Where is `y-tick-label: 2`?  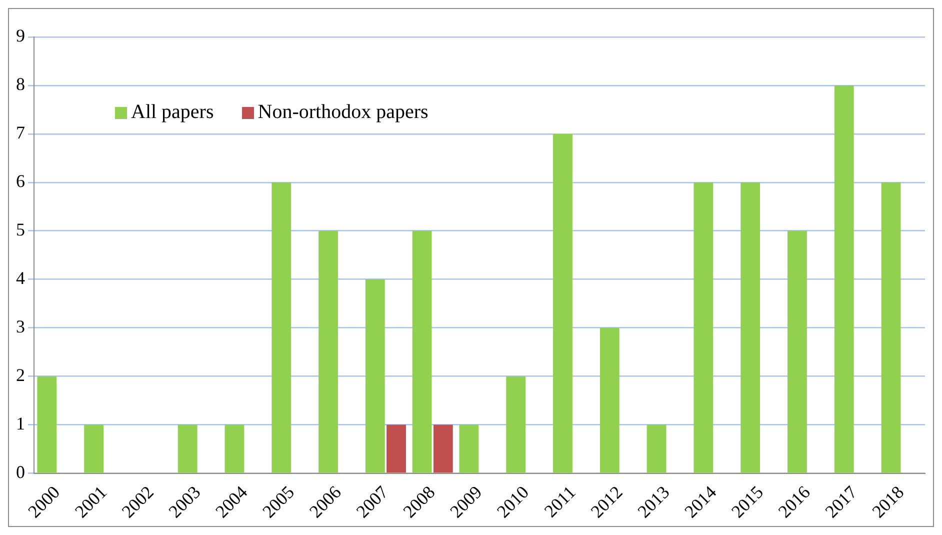
y-tick-label: 2 is located at coordinates (20, 375).